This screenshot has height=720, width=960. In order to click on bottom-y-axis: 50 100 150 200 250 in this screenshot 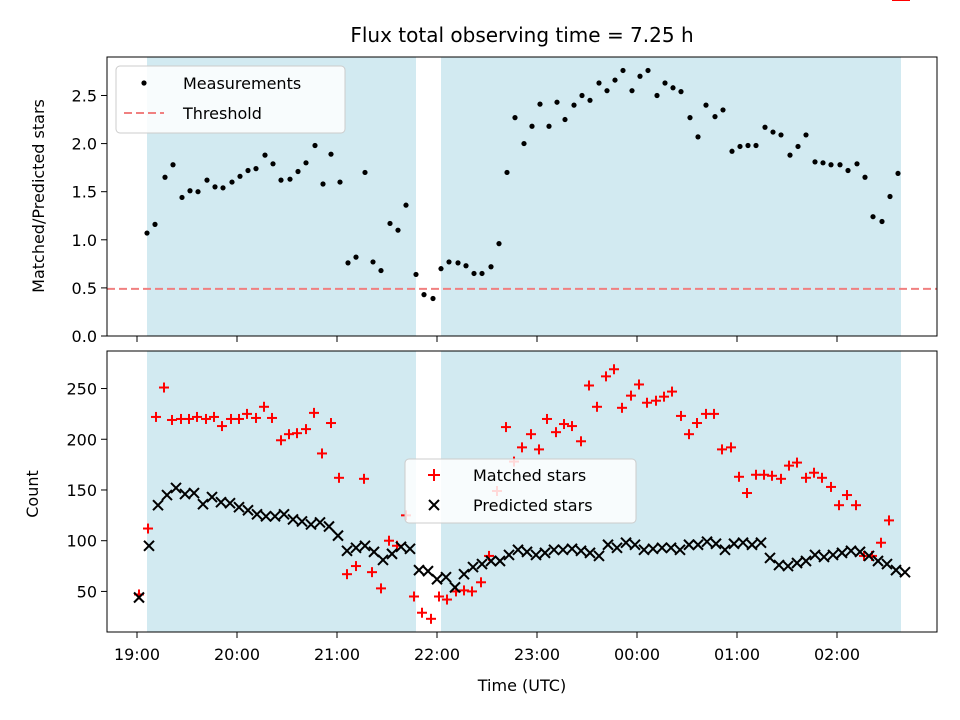, I will do `click(86, 490)`.